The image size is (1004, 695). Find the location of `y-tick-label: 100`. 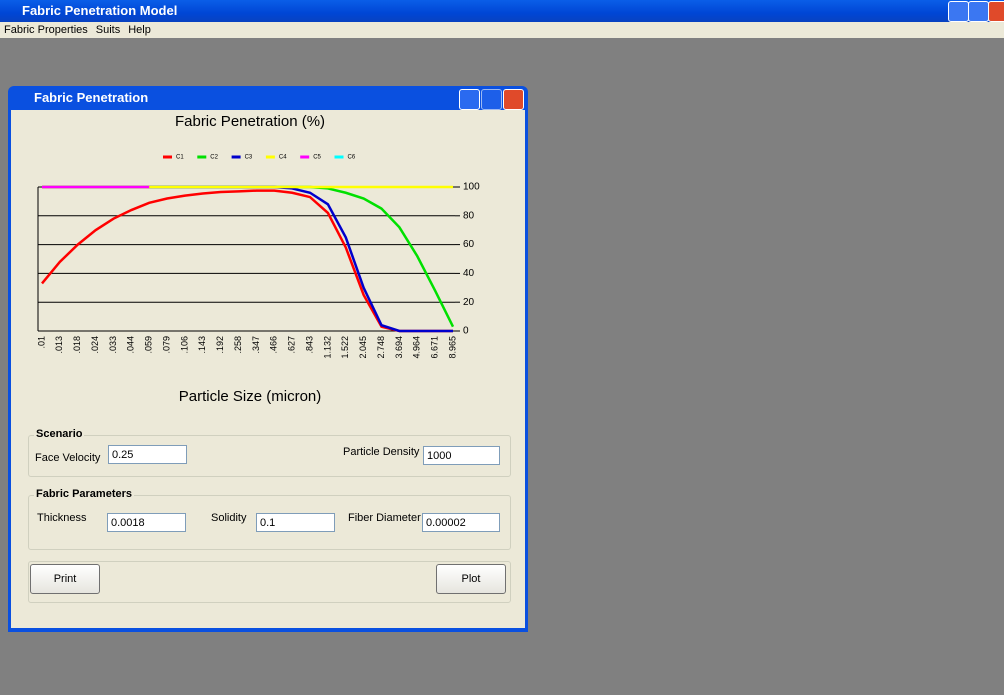

y-tick-label: 100 is located at coordinates (471, 187).